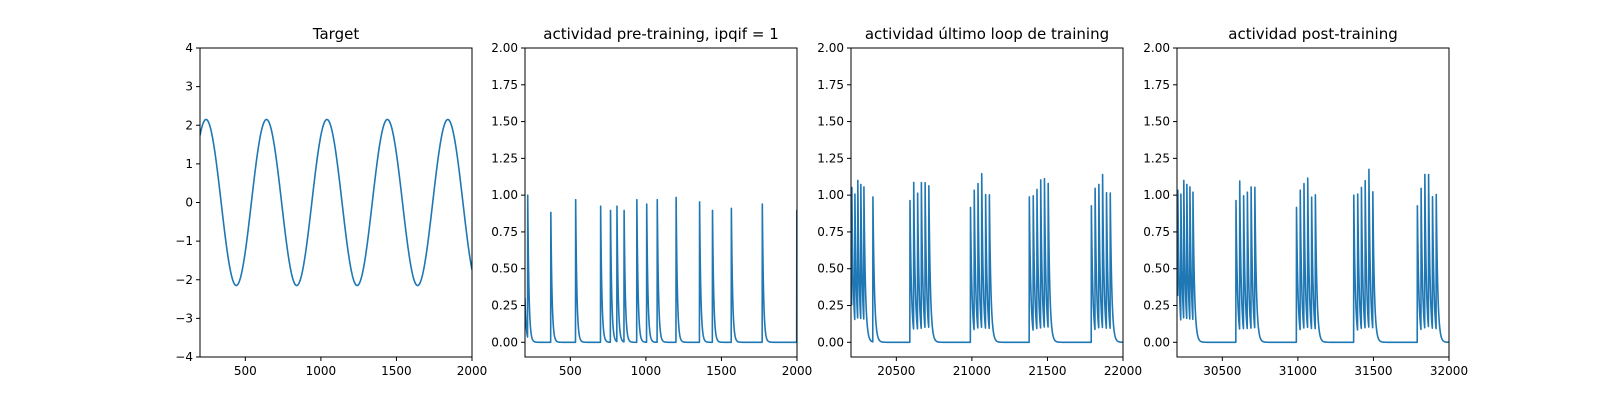  What do you see at coordinates (189, 87) in the screenshot?
I see `y-tick-label: 3` at bounding box center [189, 87].